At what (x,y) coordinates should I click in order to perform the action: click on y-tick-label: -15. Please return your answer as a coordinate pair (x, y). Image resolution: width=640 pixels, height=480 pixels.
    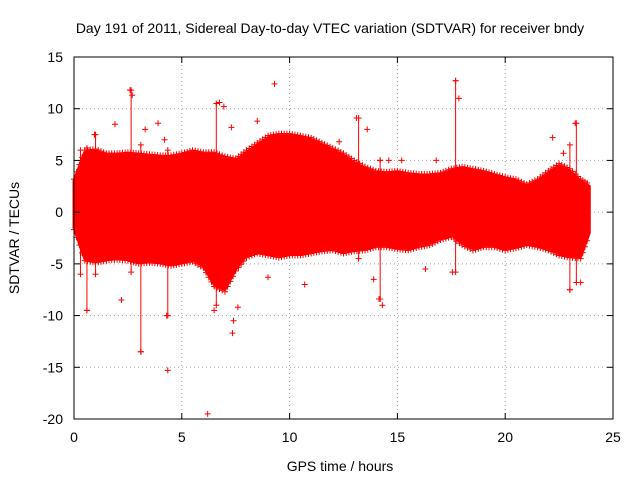
    Looking at the image, I should click on (53, 367).